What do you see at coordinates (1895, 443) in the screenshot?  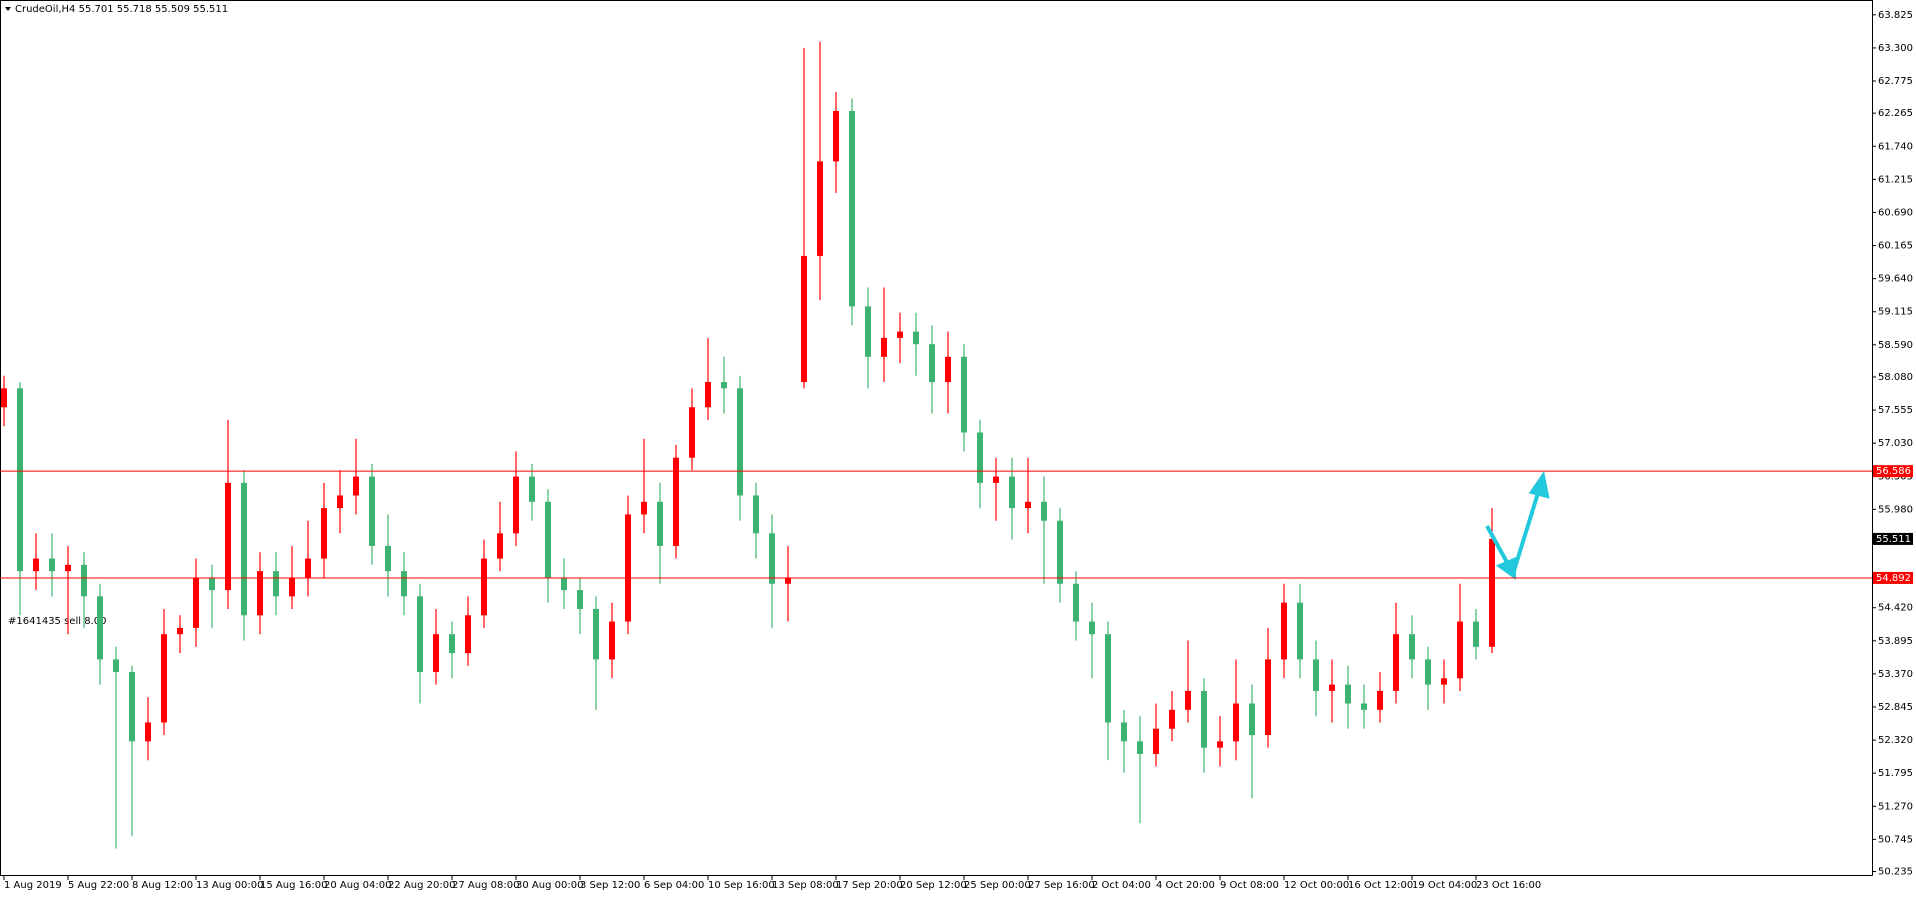 I see `y-tick-label: 57.030` at bounding box center [1895, 443].